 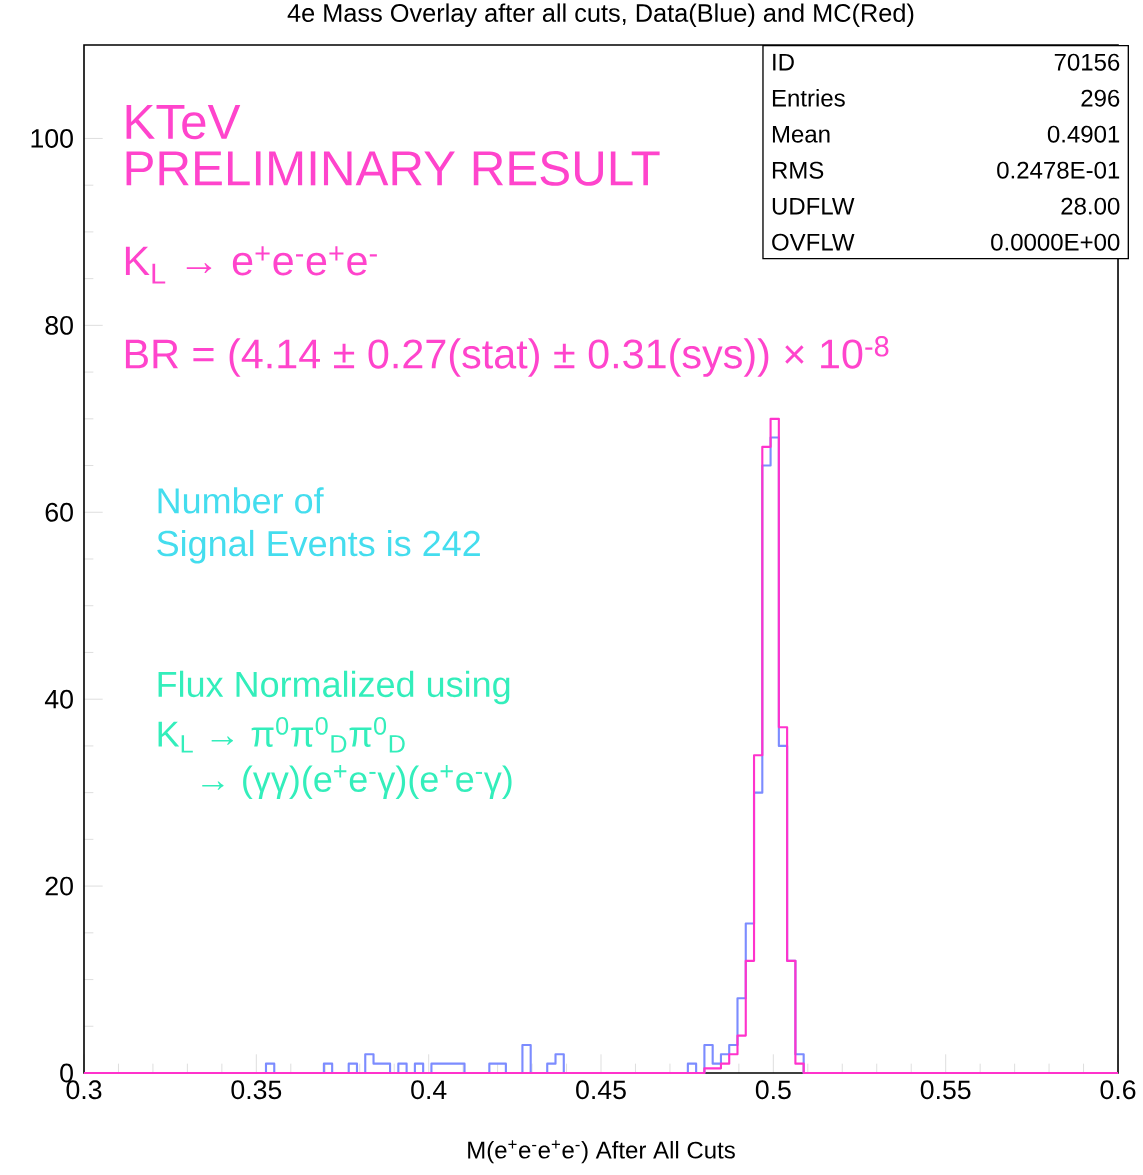 What do you see at coordinates (945, 1090) in the screenshot?
I see `x-tick-label: 0.55` at bounding box center [945, 1090].